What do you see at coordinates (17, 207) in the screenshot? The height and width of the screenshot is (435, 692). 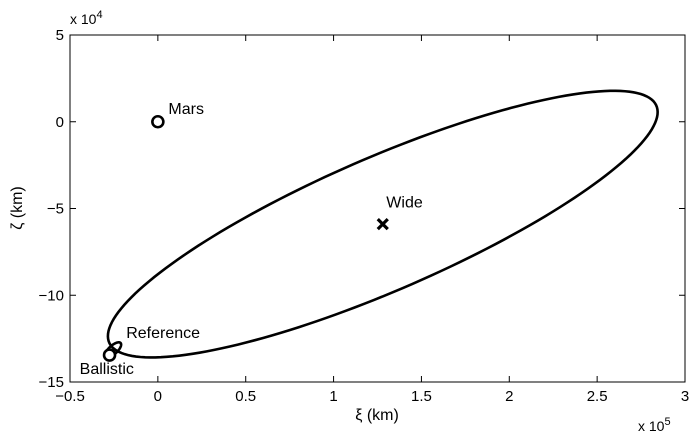 I see `y-axis-label: ζ (km)` at bounding box center [17, 207].